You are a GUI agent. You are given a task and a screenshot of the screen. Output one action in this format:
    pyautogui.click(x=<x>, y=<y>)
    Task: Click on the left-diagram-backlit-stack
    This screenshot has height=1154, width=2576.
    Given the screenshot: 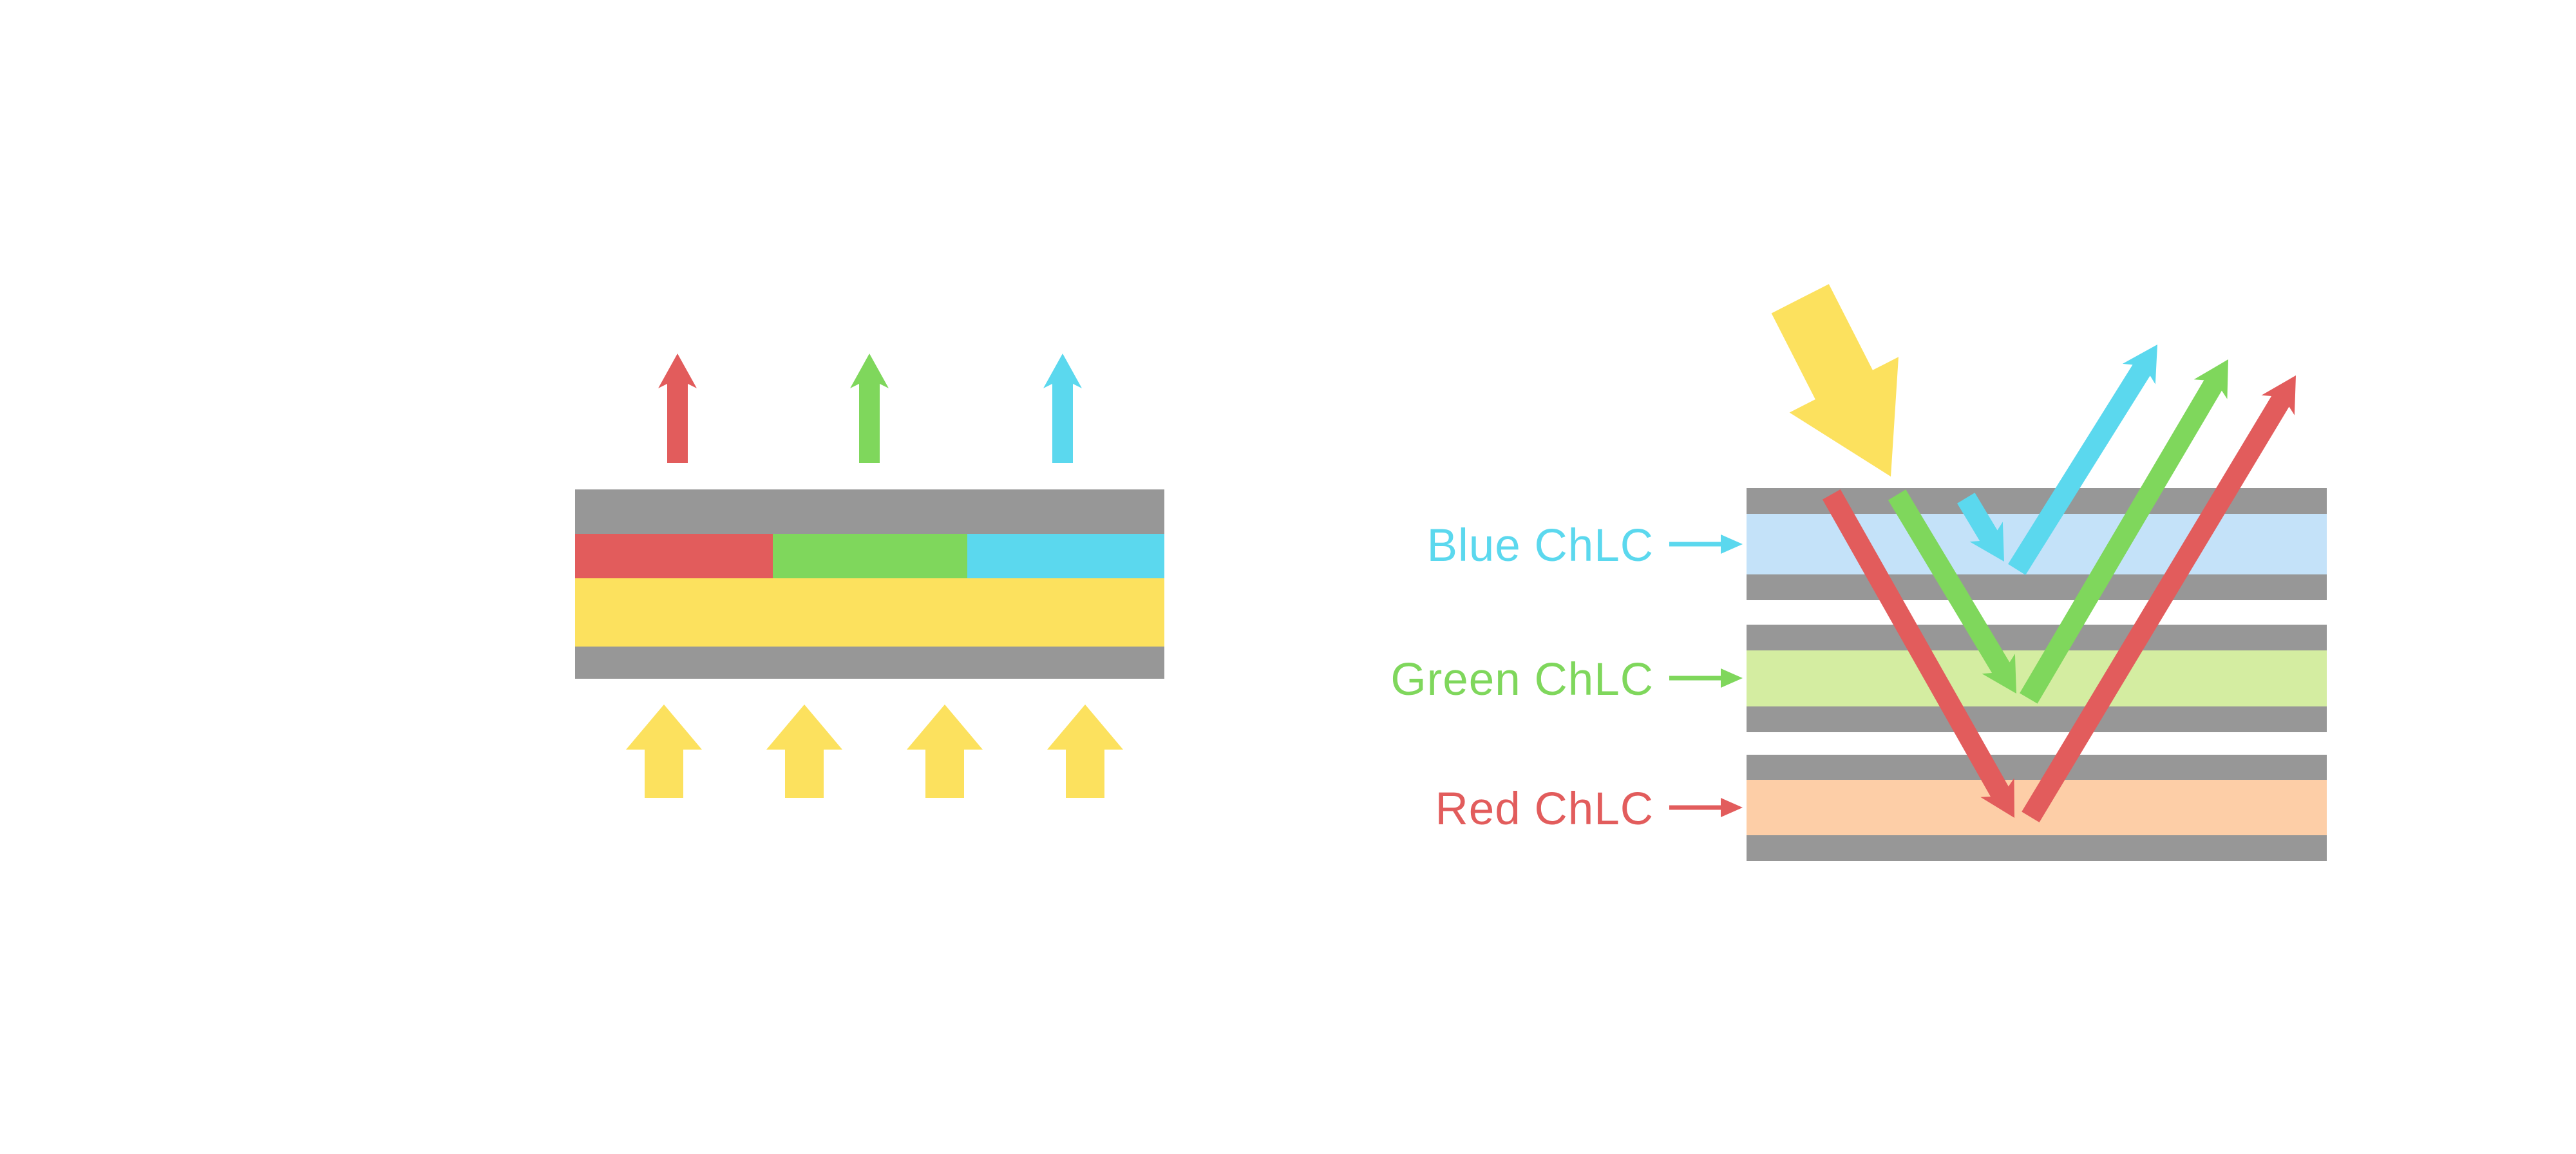 What is the action you would take?
    pyautogui.click(x=870, y=576)
    